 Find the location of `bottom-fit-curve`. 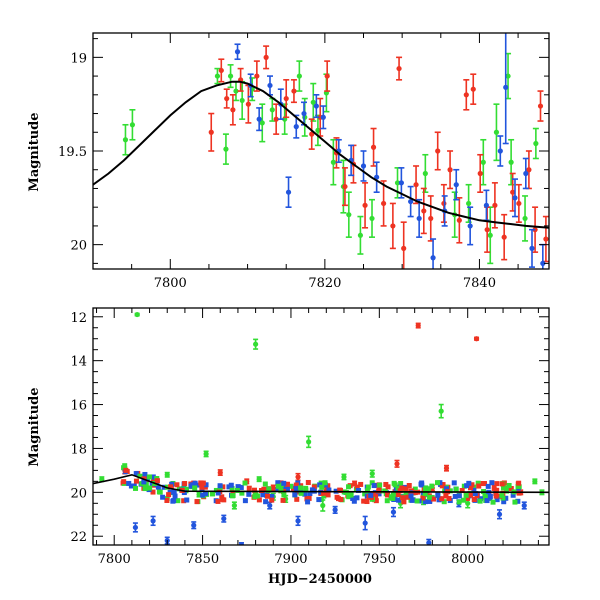

bottom-fit-curve is located at coordinates (321, 483).